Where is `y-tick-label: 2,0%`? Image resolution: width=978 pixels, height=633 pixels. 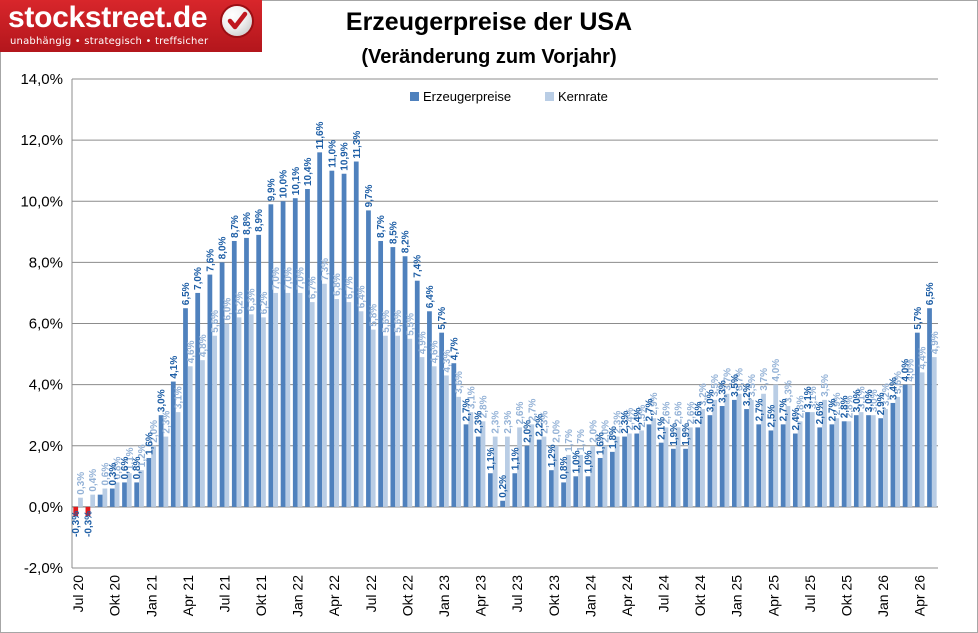
y-tick-label: 2,0% is located at coordinates (46, 446).